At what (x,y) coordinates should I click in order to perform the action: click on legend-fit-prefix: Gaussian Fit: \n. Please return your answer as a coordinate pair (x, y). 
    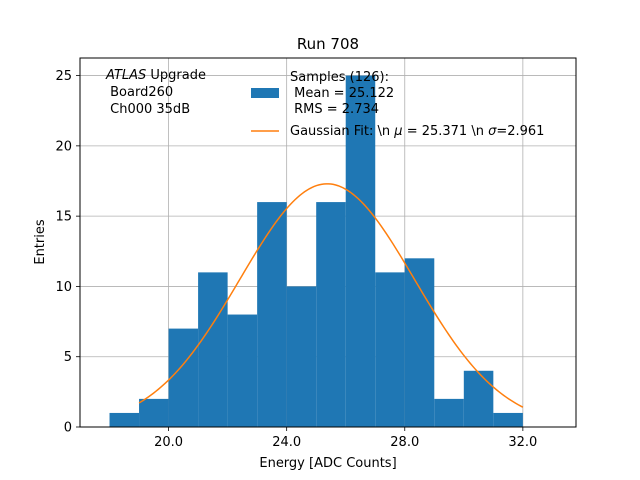
    Looking at the image, I should click on (342, 131).